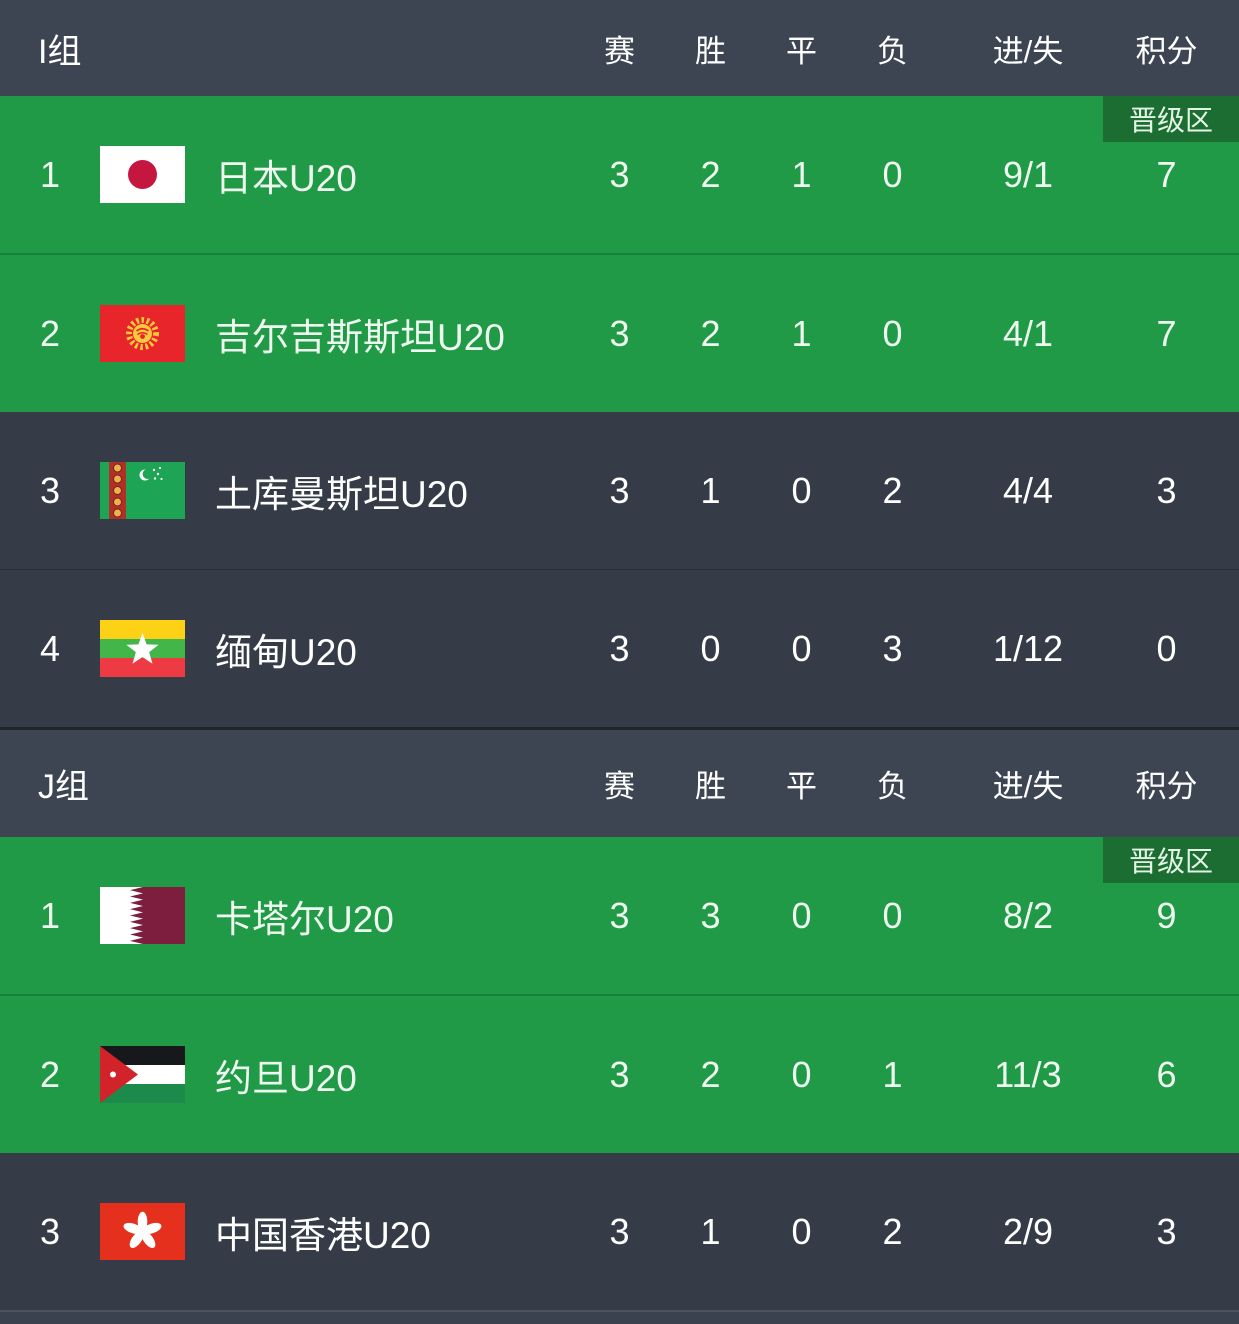  Describe the element at coordinates (619, 1317) in the screenshot. I see `next-row-edge` at that location.